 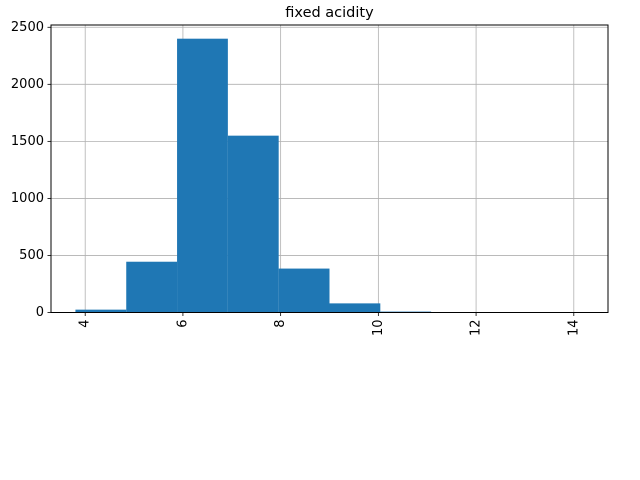 What do you see at coordinates (573, 328) in the screenshot?
I see `x-tick-label: 14` at bounding box center [573, 328].